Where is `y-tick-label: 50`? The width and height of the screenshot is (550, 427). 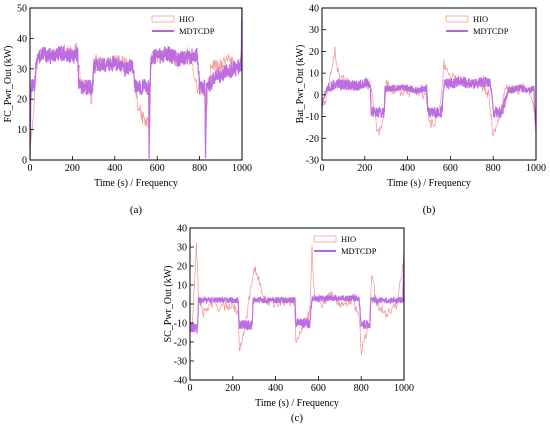
y-tick-label: 50 is located at coordinates (22, 9).